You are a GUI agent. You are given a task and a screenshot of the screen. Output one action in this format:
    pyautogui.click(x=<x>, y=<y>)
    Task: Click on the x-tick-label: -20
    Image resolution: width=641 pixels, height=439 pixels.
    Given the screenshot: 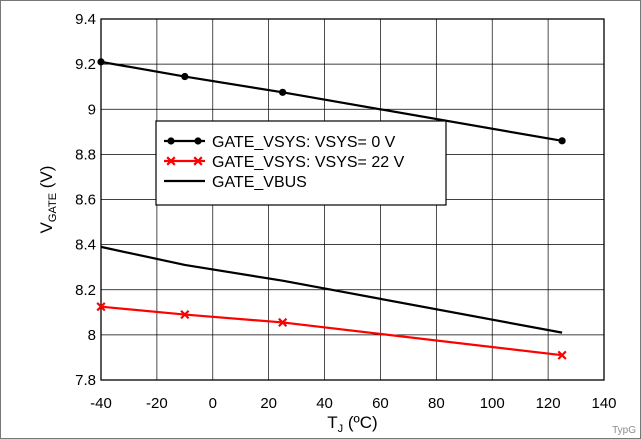 What is the action you would take?
    pyautogui.click(x=157, y=403)
    